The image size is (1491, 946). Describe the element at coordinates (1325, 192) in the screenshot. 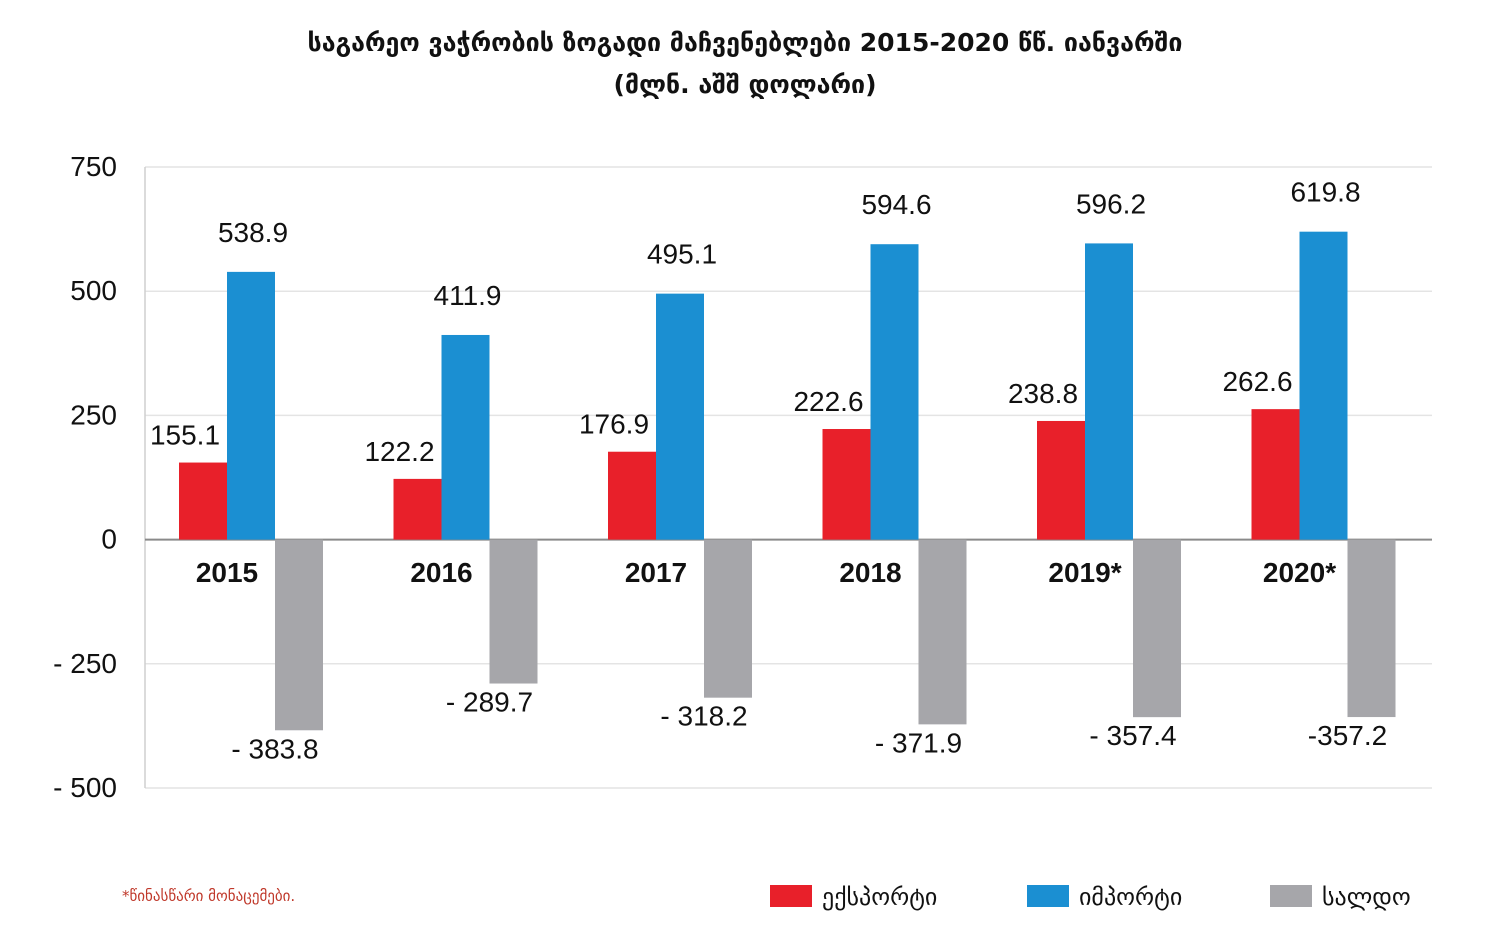

I see `data-label: 619.8` at that location.